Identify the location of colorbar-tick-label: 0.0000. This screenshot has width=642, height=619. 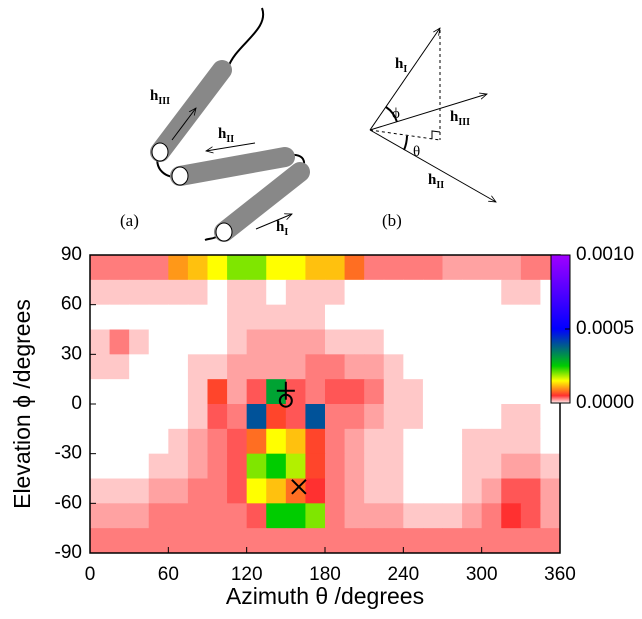
(605, 402).